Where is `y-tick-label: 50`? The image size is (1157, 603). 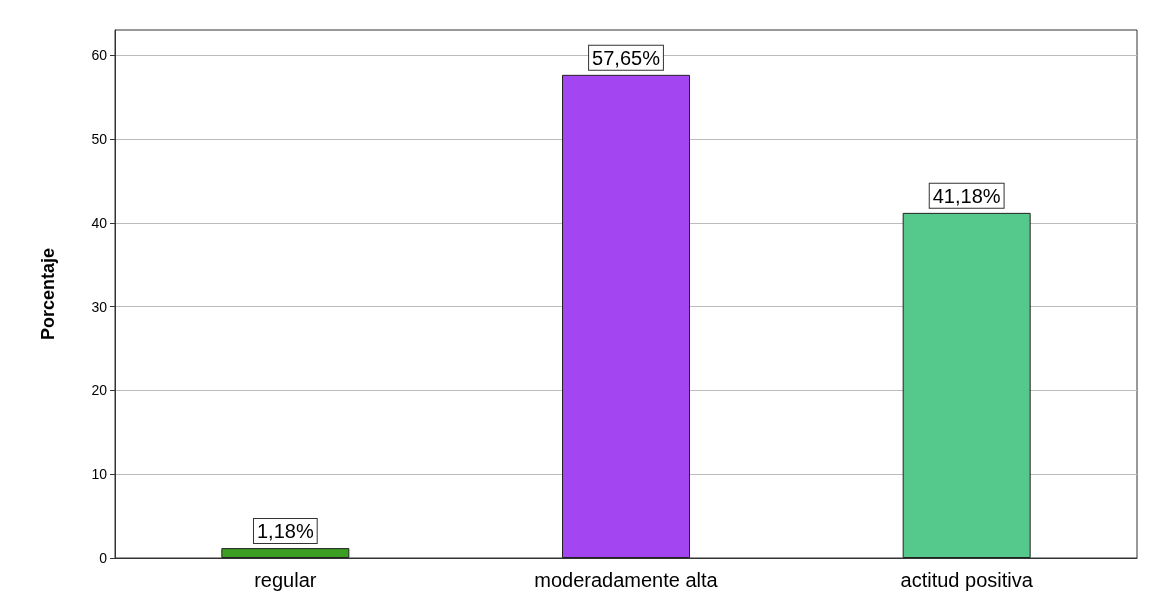
y-tick-label: 50 is located at coordinates (99, 138).